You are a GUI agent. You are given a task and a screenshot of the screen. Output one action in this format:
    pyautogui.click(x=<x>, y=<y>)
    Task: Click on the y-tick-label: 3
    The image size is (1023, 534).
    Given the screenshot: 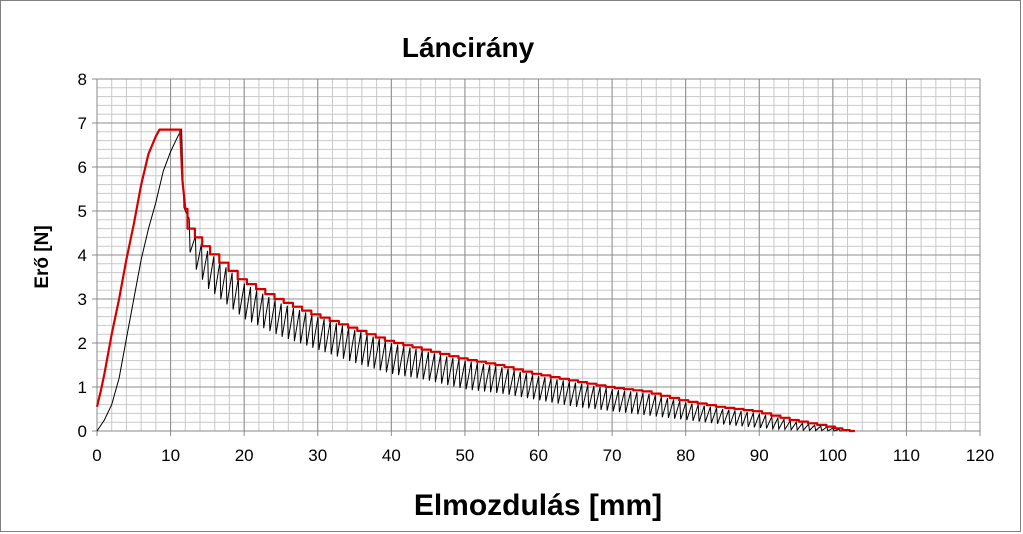 What is the action you would take?
    pyautogui.click(x=82, y=299)
    